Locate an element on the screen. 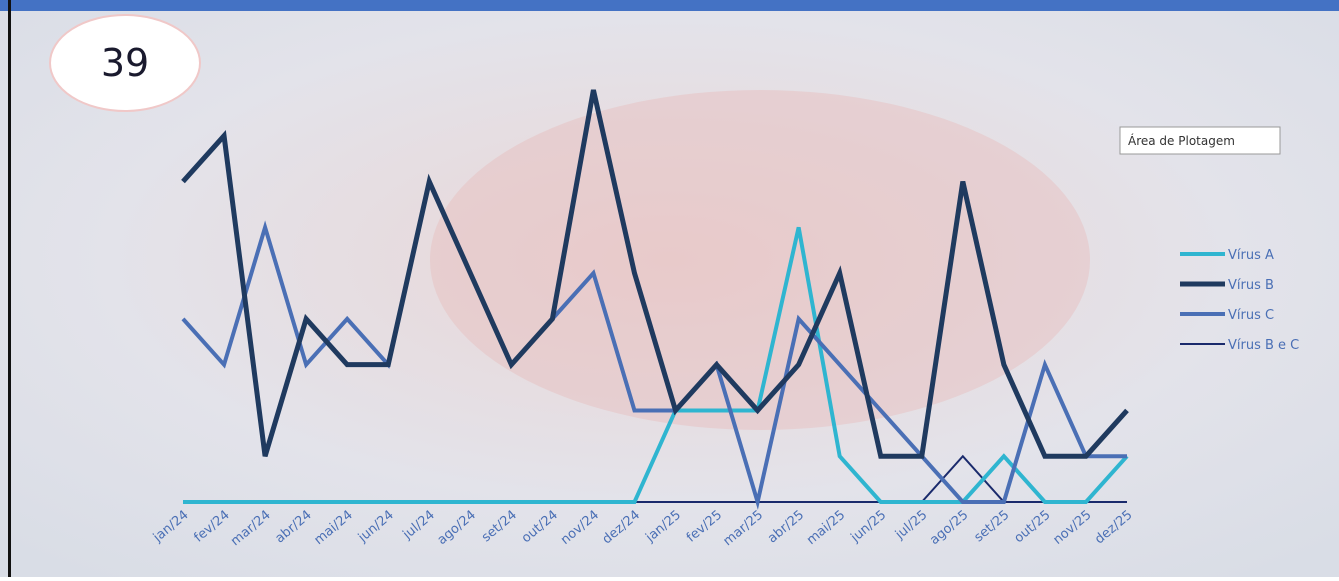 The image size is (1339, 581). left-border is located at coordinates (9, 288).